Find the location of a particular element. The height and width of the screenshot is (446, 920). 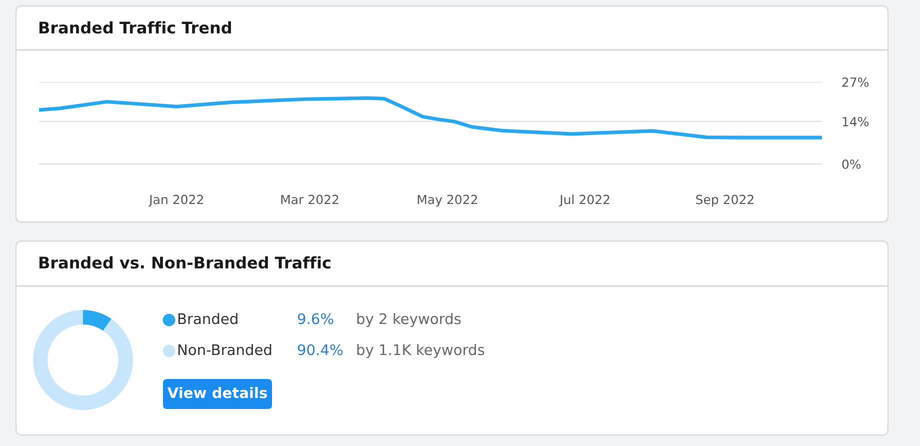

data-label: 9.6% is located at coordinates (316, 318).